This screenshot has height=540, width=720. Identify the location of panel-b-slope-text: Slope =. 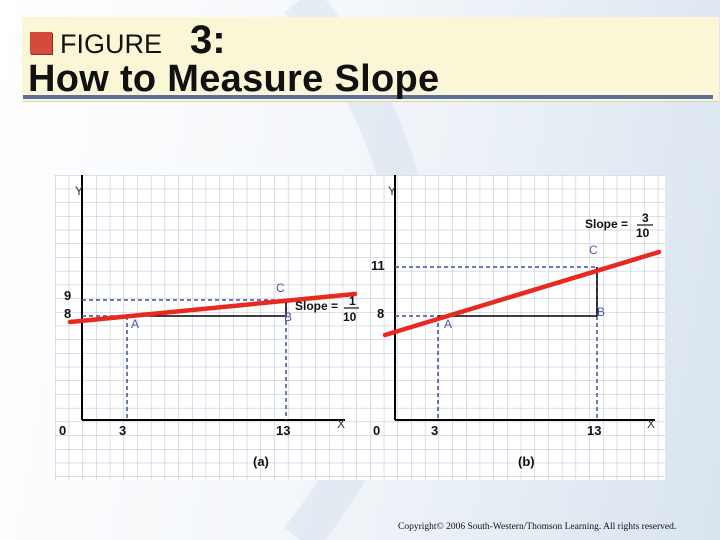
(606, 224).